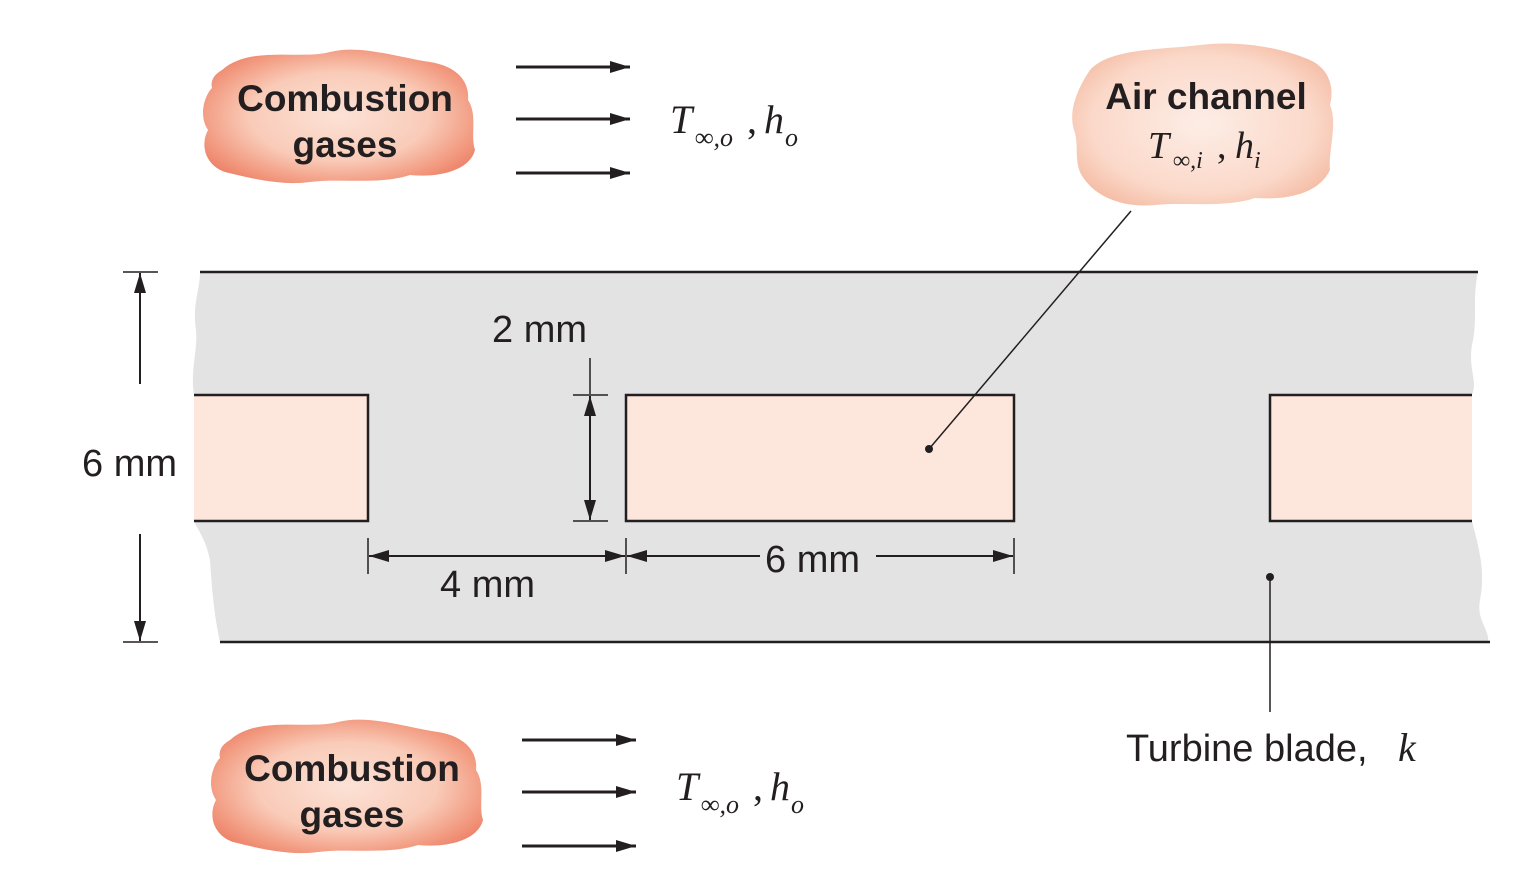 This screenshot has height=894, width=1536. I want to click on air-channel-left, so click(282, 458).